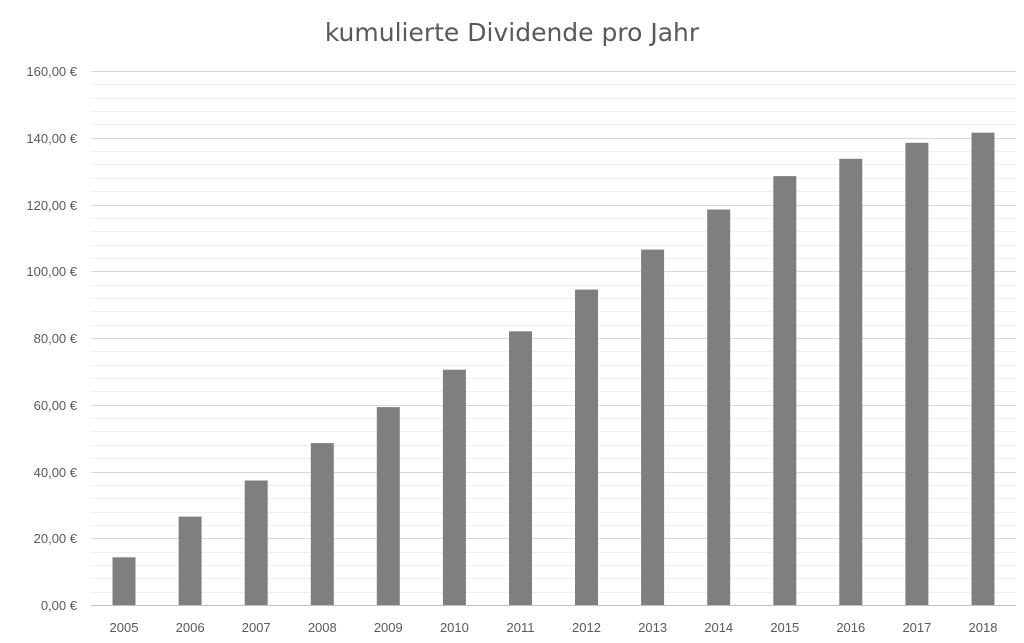 The height and width of the screenshot is (643, 1024). What do you see at coordinates (322, 627) in the screenshot?
I see `x-tick-label: 2008` at bounding box center [322, 627].